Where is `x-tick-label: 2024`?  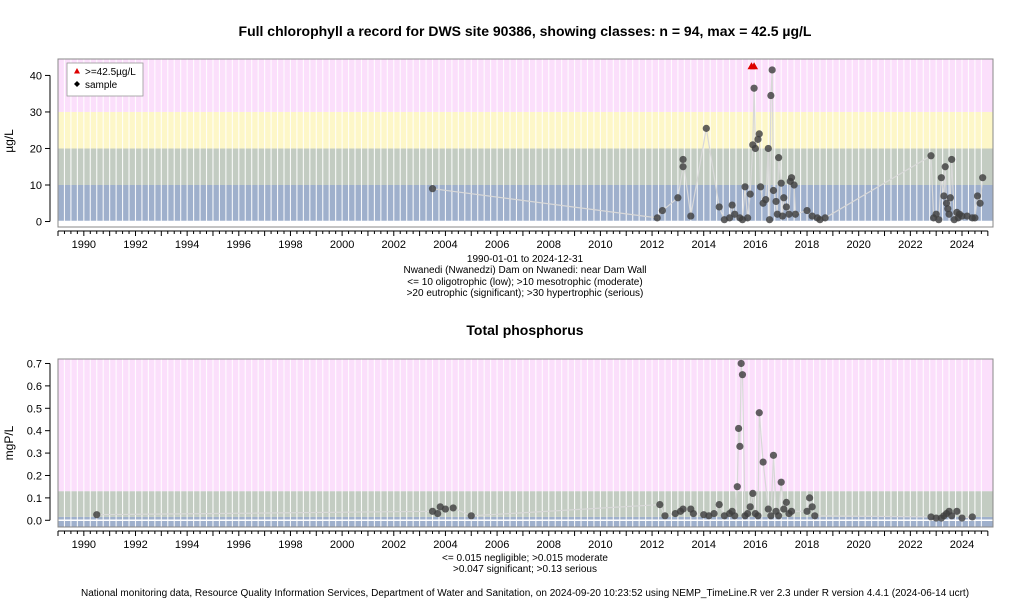 x-tick-label: 2024 is located at coordinates (962, 545).